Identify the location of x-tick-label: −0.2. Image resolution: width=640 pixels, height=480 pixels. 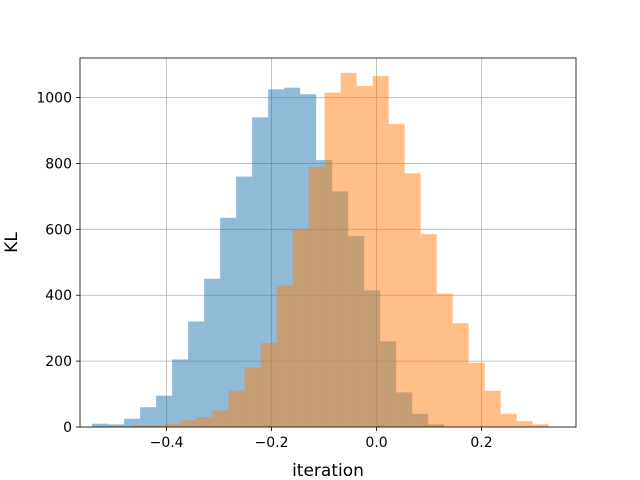
(272, 443).